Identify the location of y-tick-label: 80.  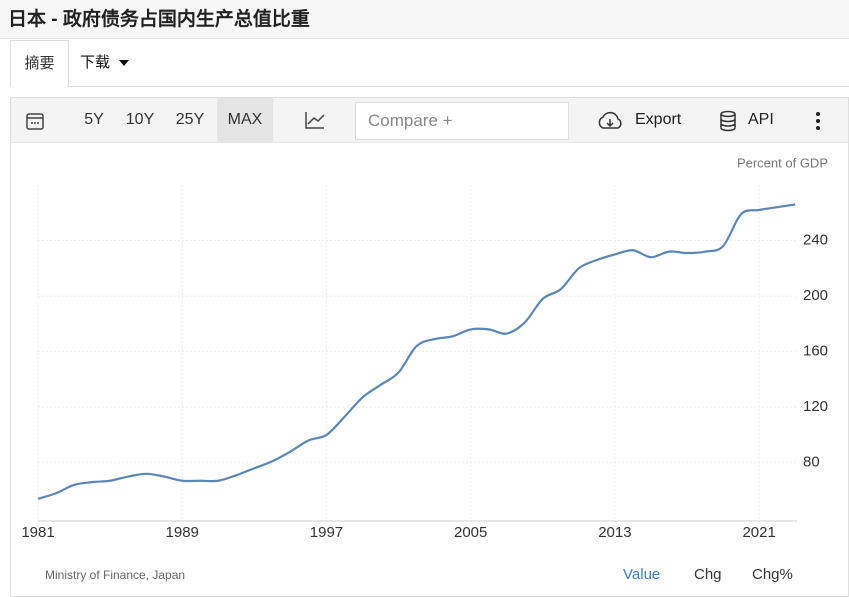
(811, 462).